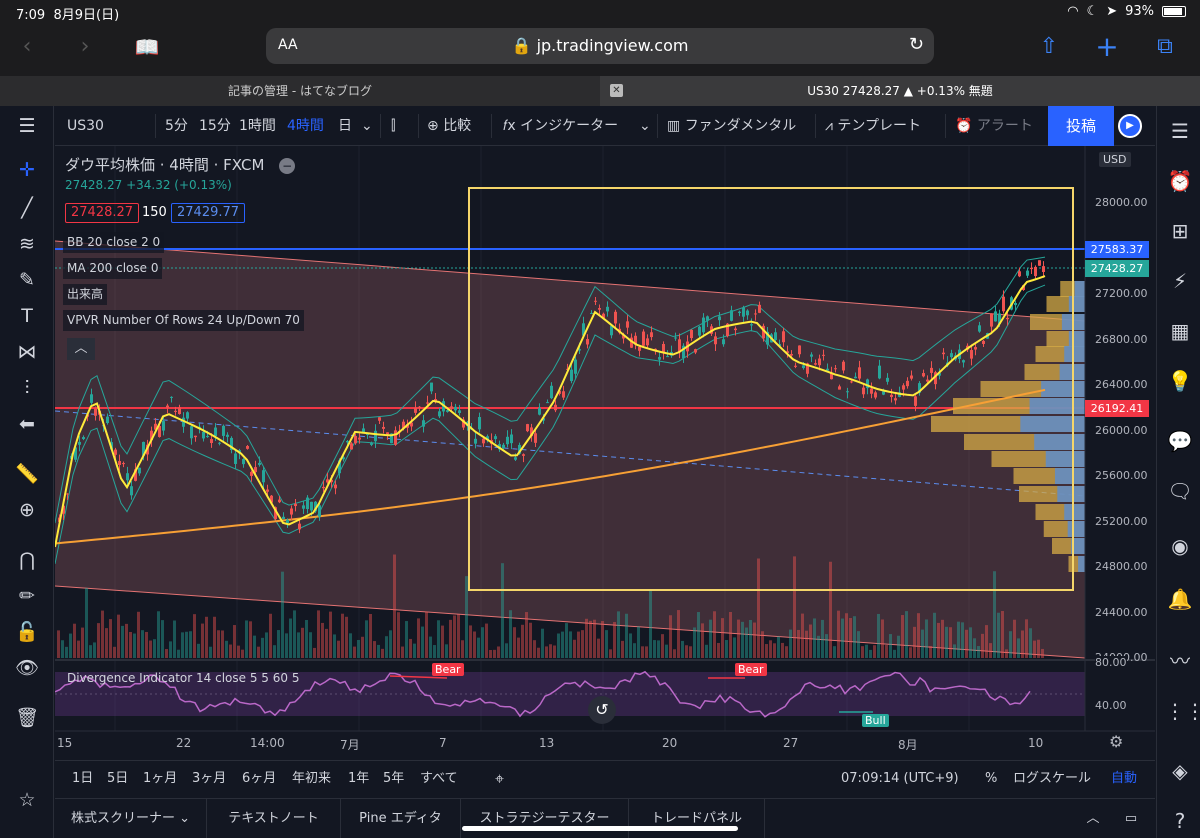 Image resolution: width=1200 pixels, height=838 pixels. What do you see at coordinates (81, 349) in the screenshot?
I see `collapse-legend-icon: ︿` at bounding box center [81, 349].